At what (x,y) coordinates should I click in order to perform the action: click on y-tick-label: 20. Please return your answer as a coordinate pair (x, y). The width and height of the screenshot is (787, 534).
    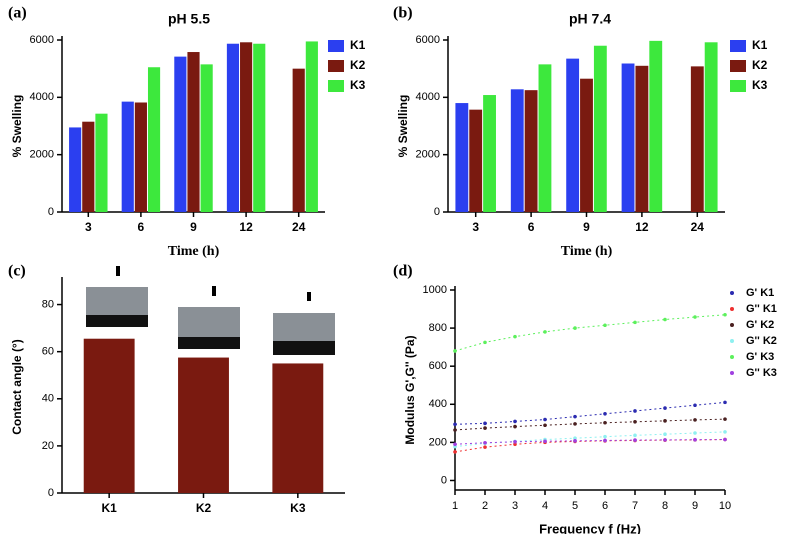
    Looking at the image, I should click on (48, 446).